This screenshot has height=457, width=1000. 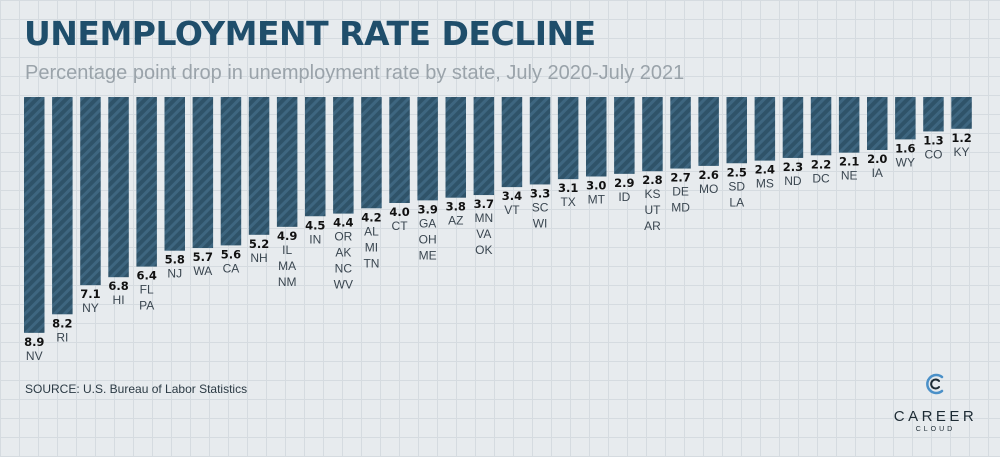 I want to click on value-label: 2.7, so click(x=680, y=178).